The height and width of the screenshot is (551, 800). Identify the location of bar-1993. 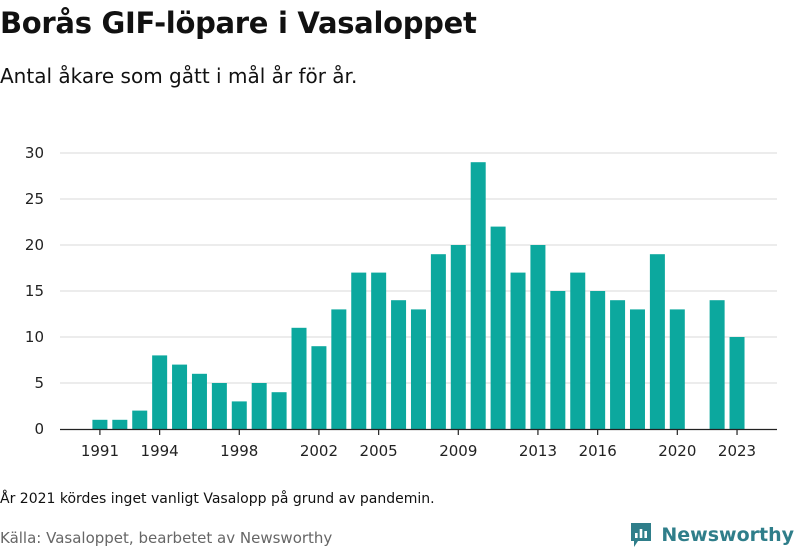
(140, 419).